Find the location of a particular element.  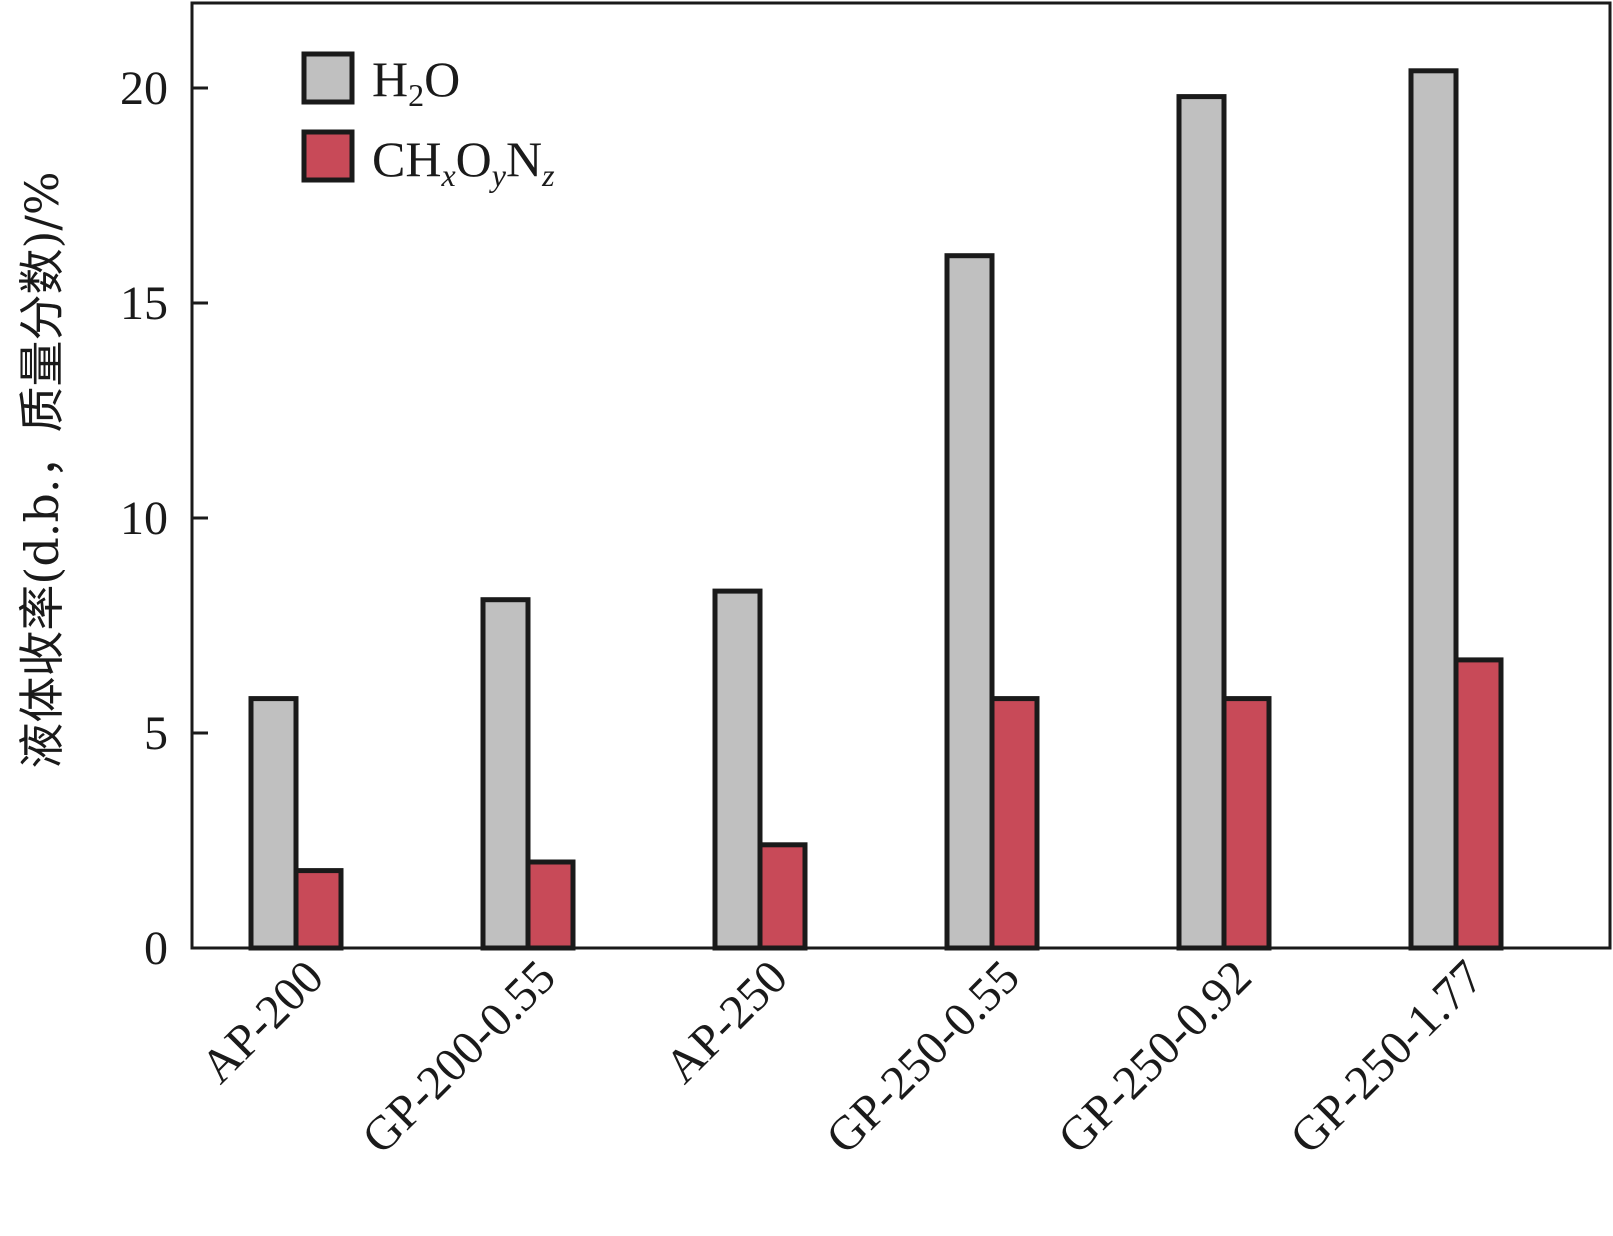

y-tick-label: 0 is located at coordinates (156, 948).